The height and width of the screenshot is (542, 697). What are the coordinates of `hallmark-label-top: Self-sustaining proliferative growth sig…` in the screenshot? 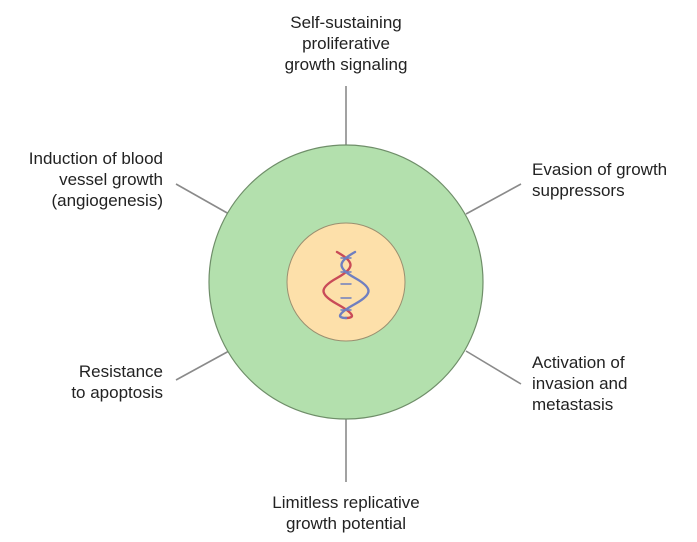 It's located at (346, 43).